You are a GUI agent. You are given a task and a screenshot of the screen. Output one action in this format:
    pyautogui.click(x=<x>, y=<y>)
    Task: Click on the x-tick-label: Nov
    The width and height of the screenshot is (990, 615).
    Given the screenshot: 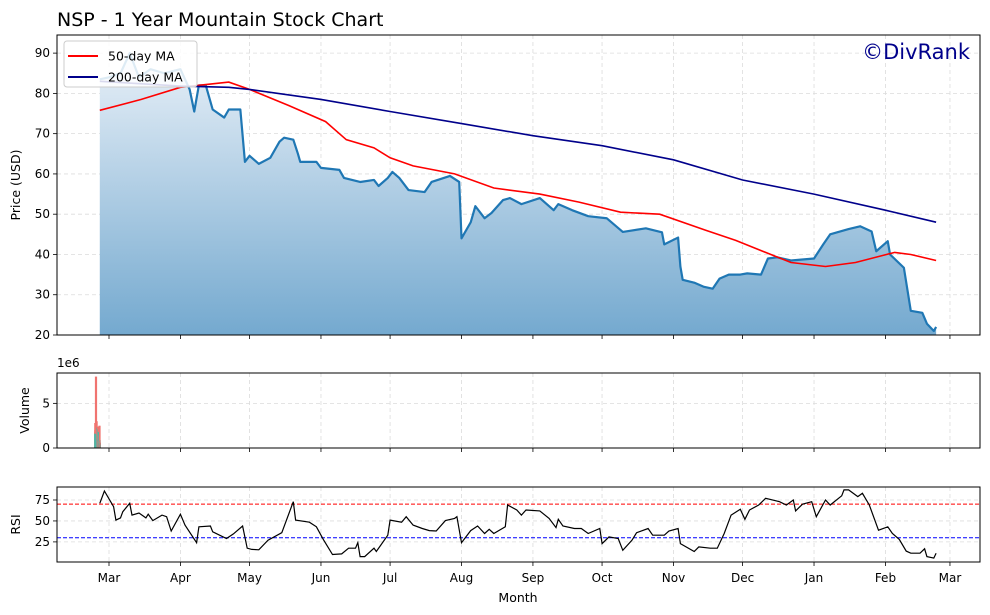 What is the action you would take?
    pyautogui.click(x=673, y=578)
    